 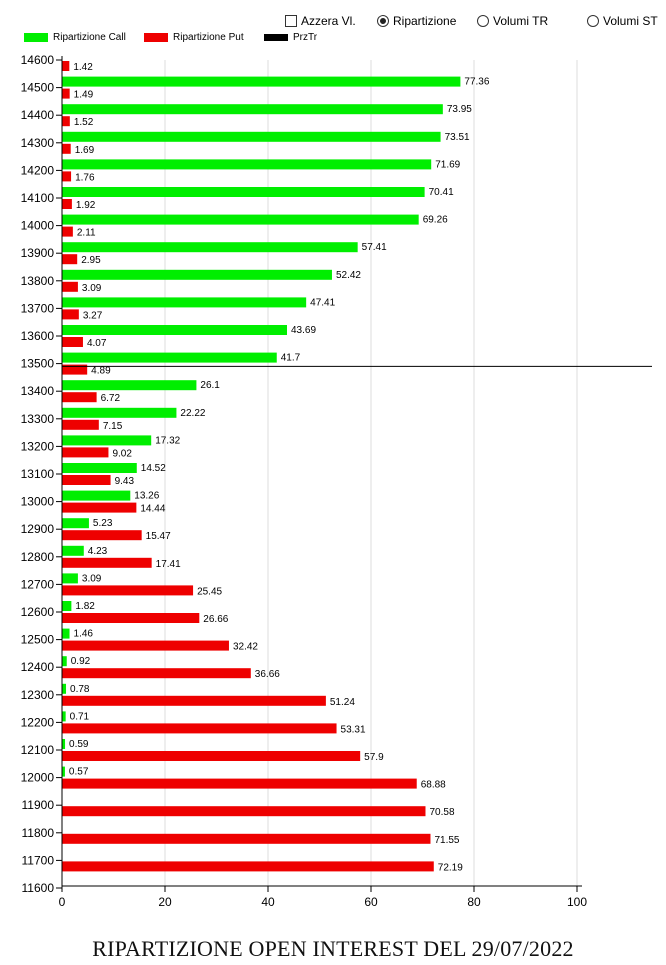 What do you see at coordinates (167, 440) in the screenshot?
I see `data-label-call: 17.32` at bounding box center [167, 440].